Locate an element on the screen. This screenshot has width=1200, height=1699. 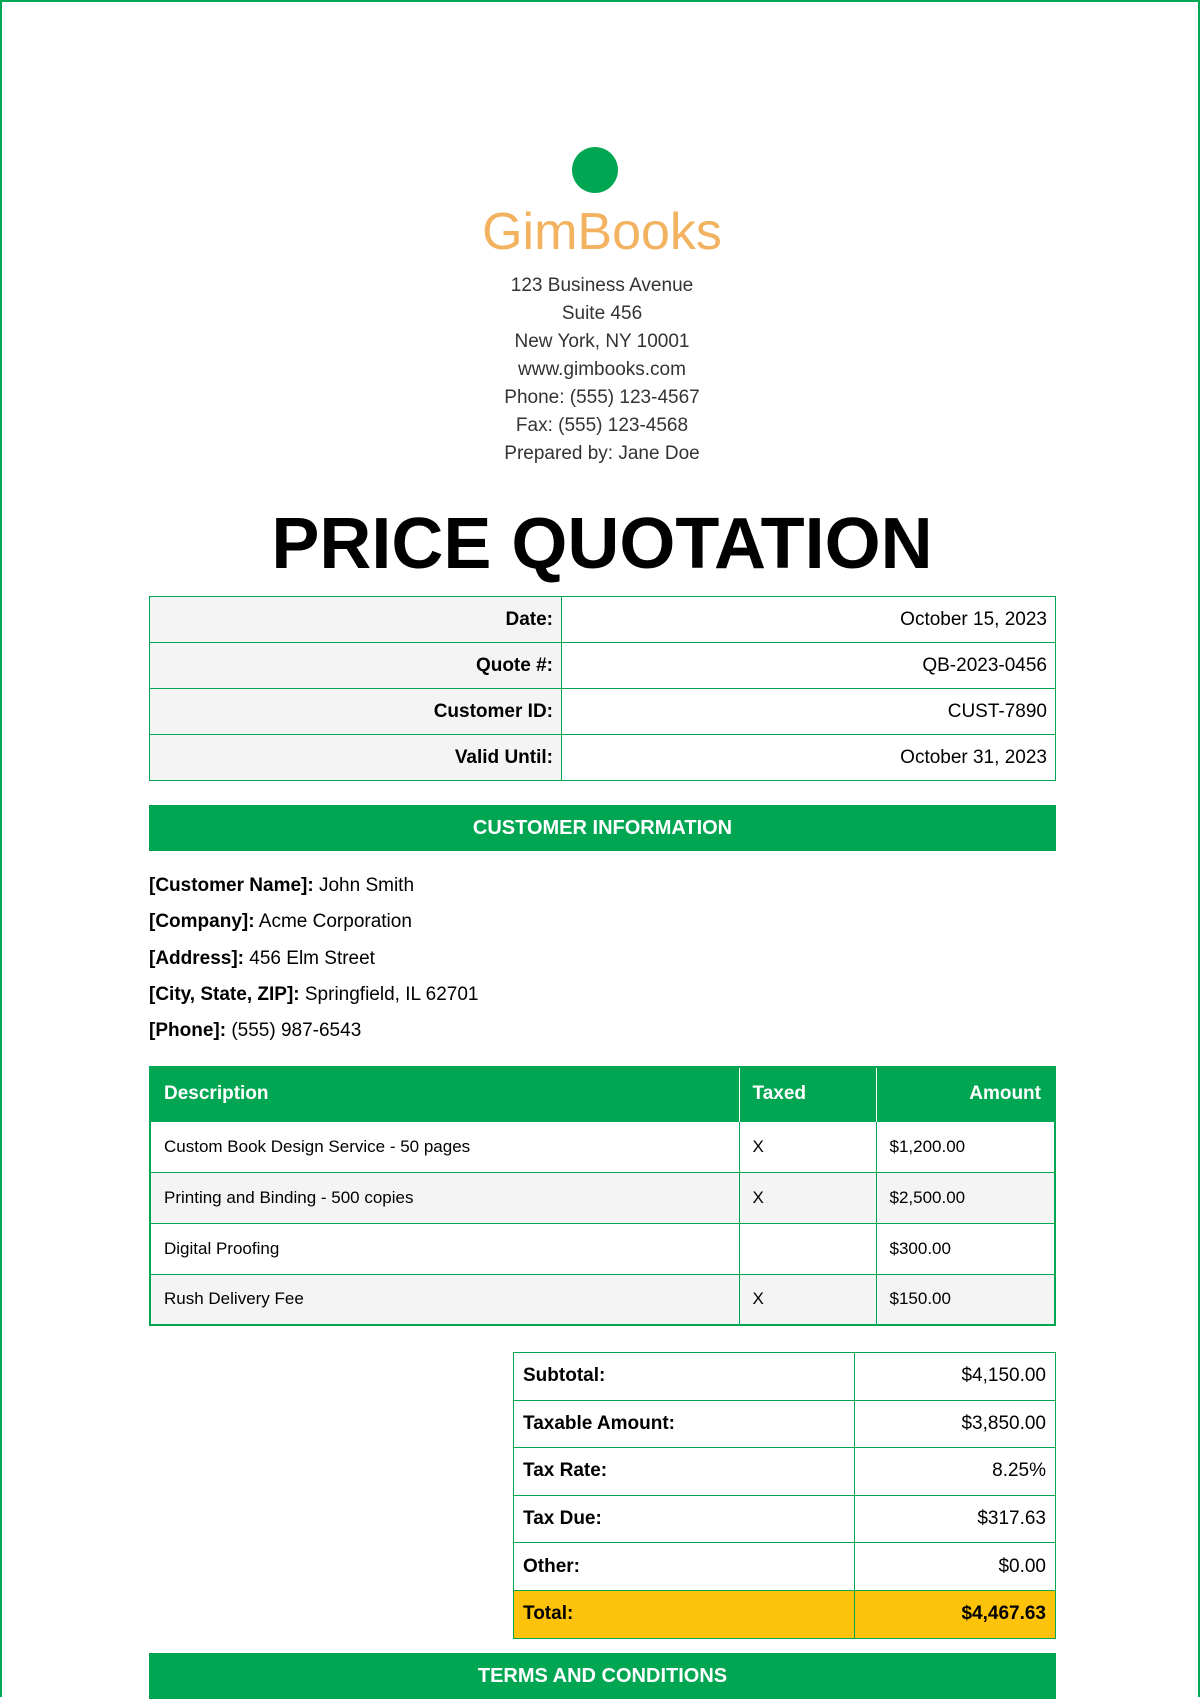
meta-label: Quote #: is located at coordinates (355, 665).